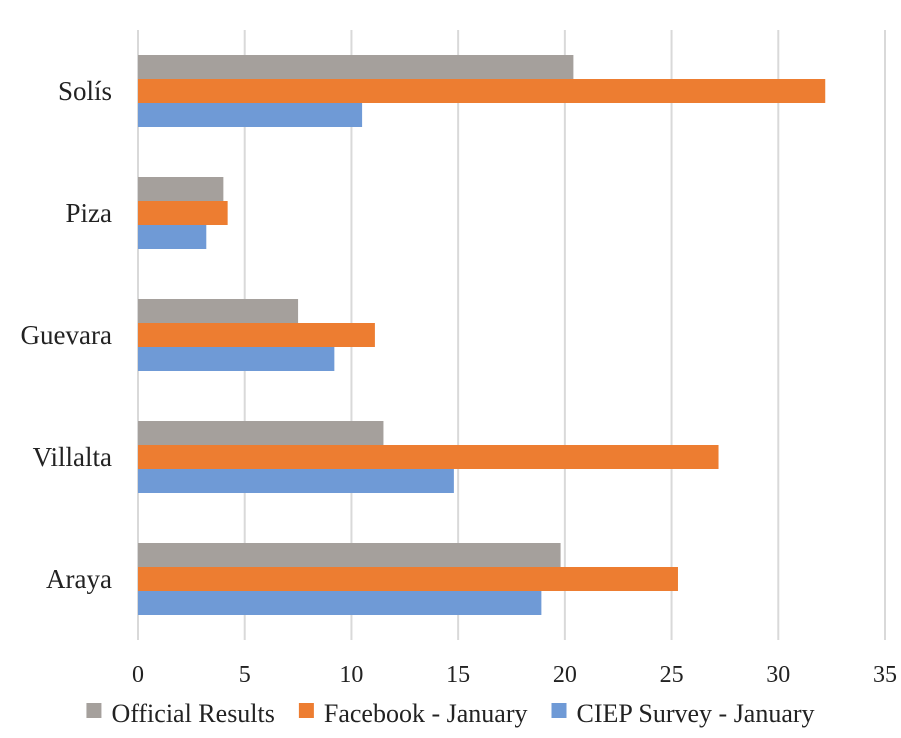 The width and height of the screenshot is (901, 738). I want to click on x-tick-label: 35, so click(885, 675).